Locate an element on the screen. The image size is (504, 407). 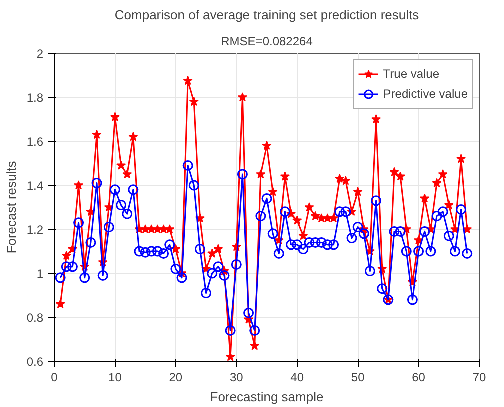
x-tick-label: 40 is located at coordinates (297, 377).